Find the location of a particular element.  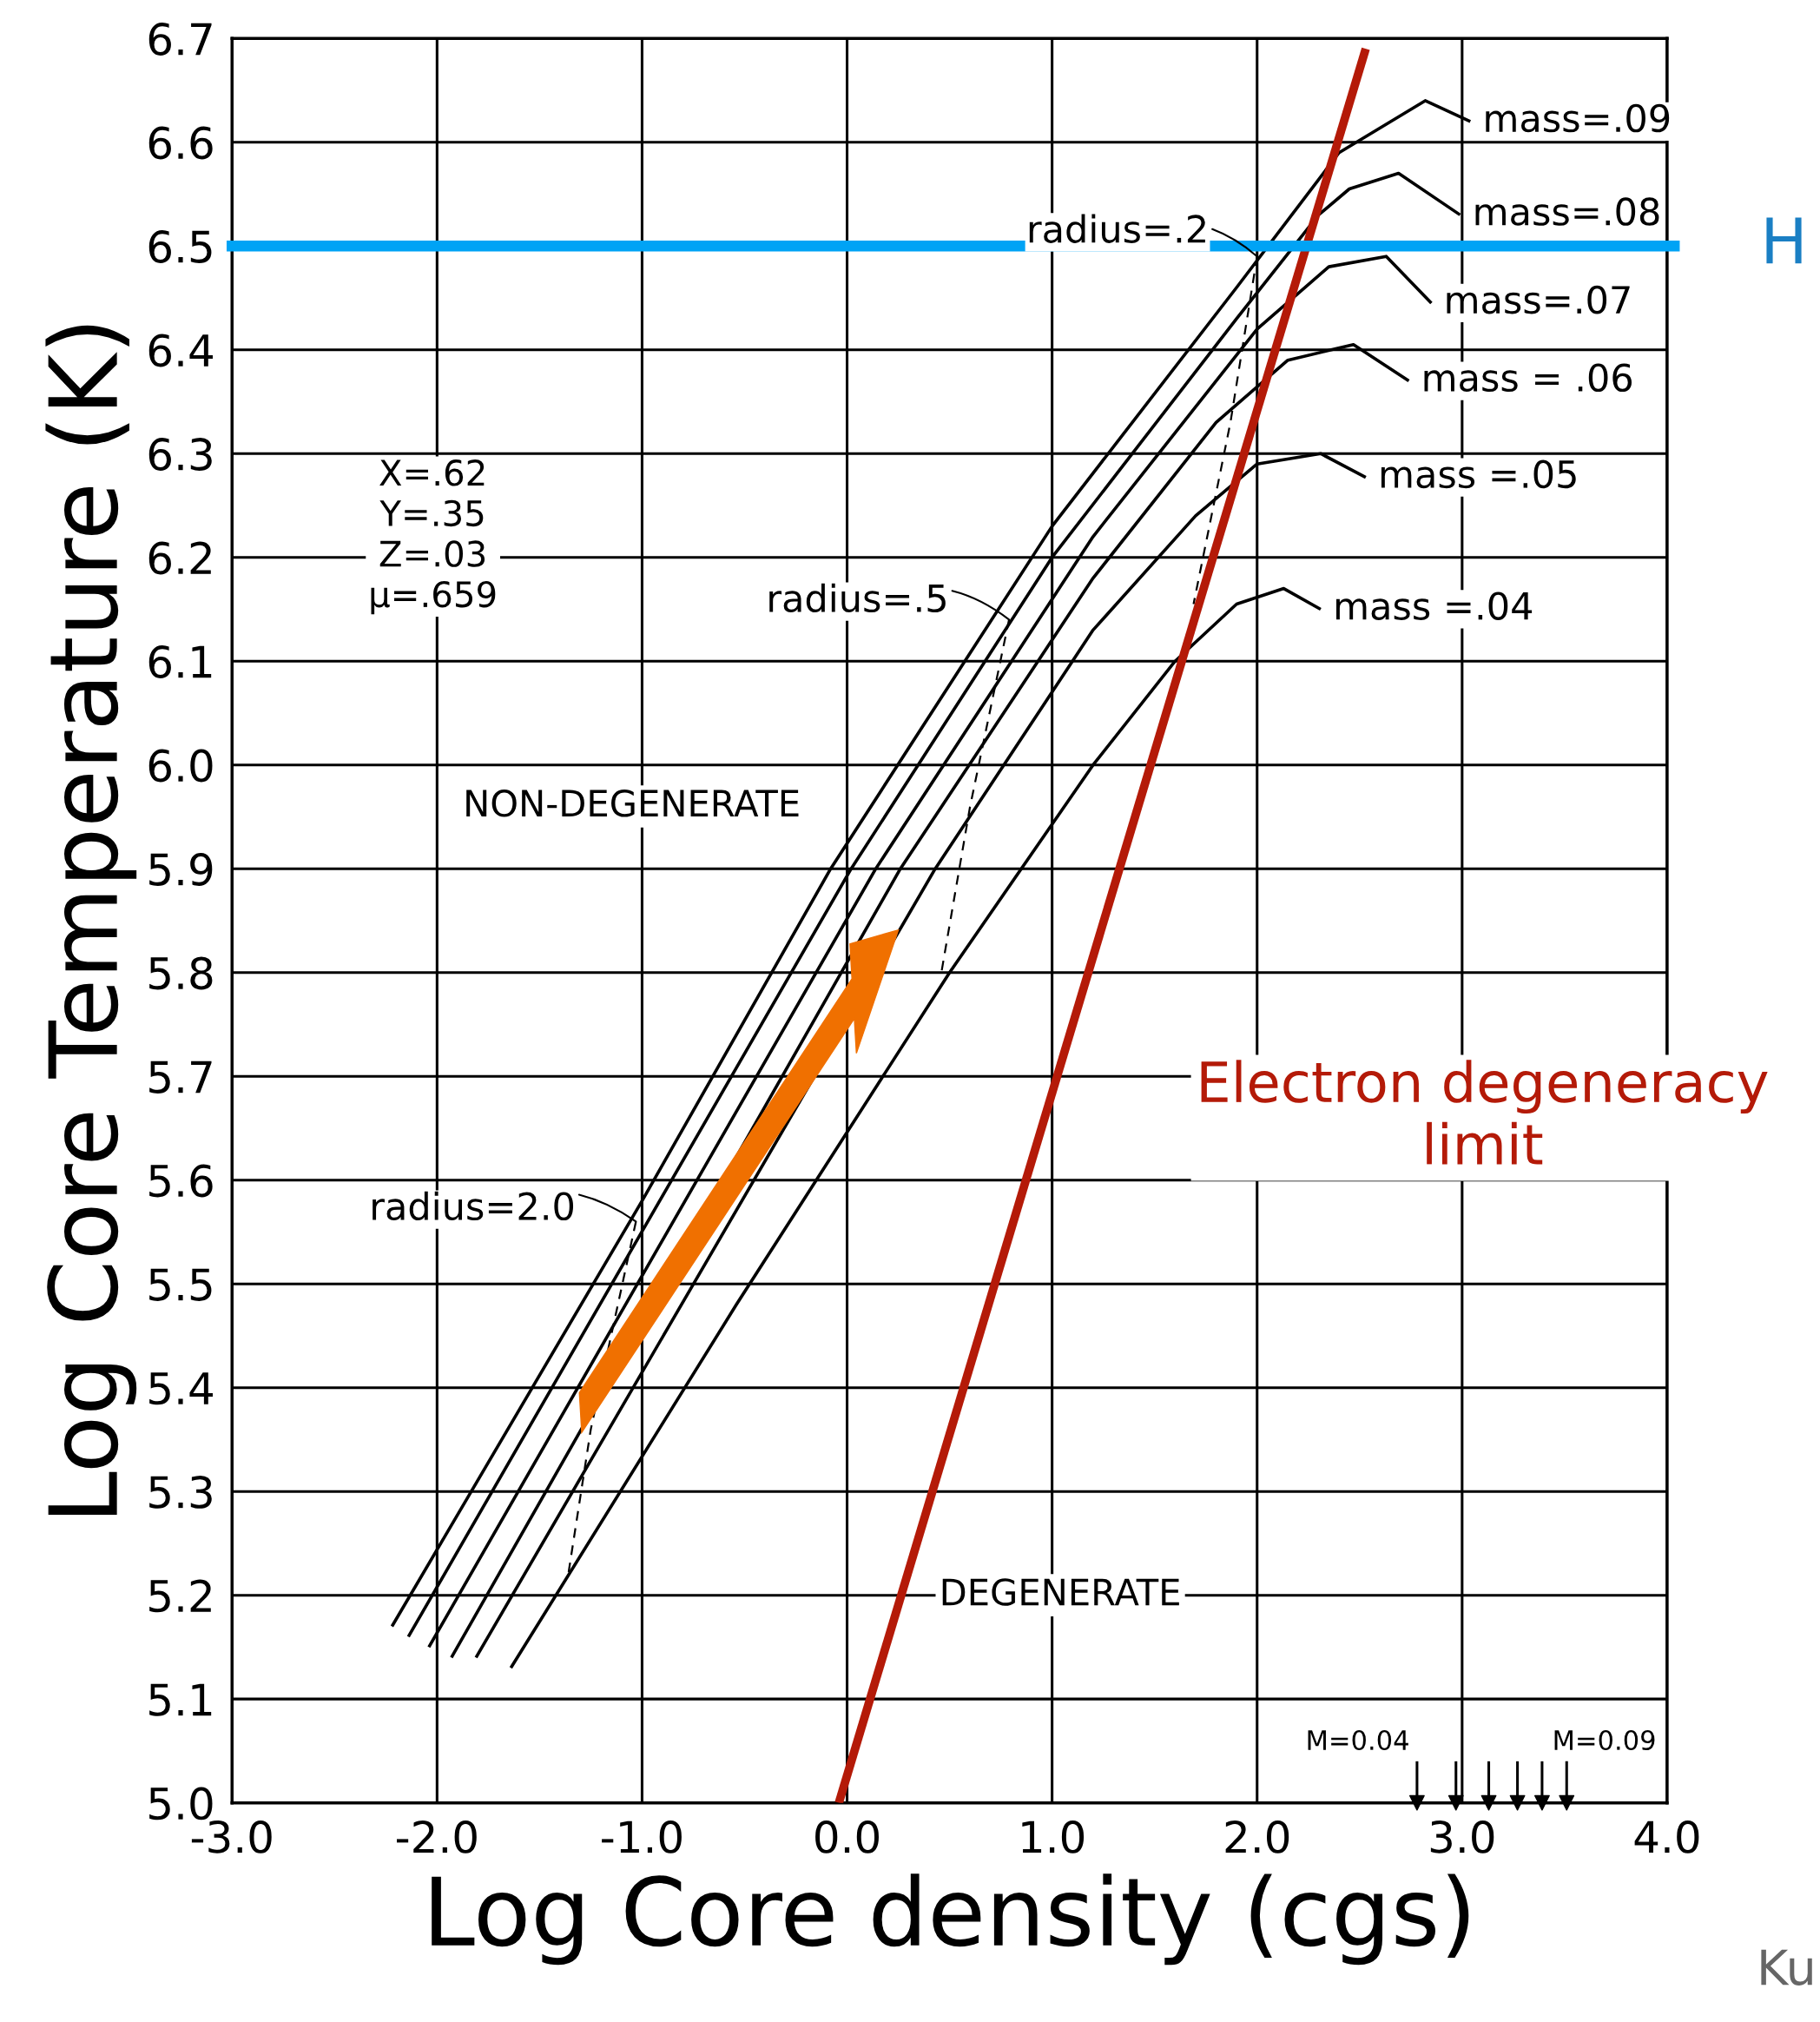

annotation: X=.62 Y=.35 Z=.03 μ=.659 is located at coordinates (433, 537).